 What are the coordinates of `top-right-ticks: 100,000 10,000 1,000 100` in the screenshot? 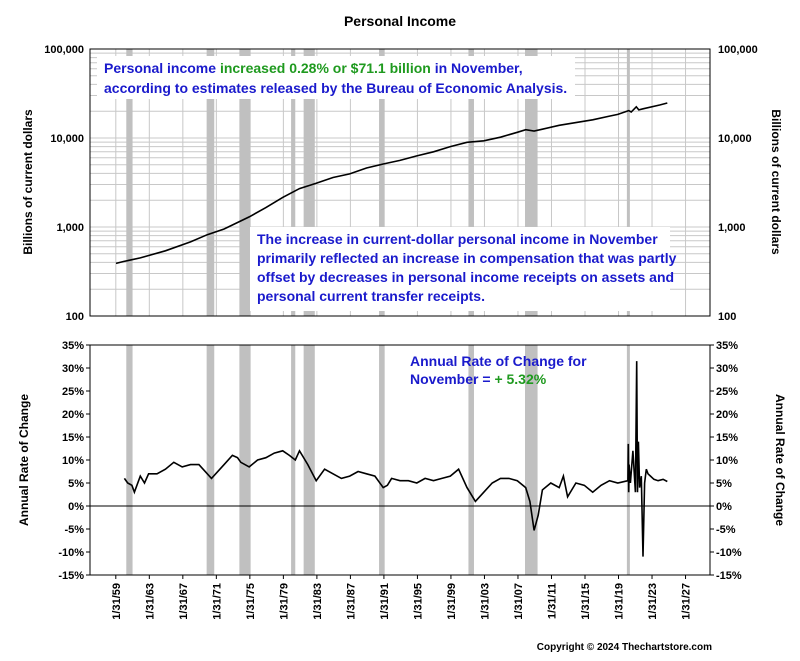 It's located at (738, 183).